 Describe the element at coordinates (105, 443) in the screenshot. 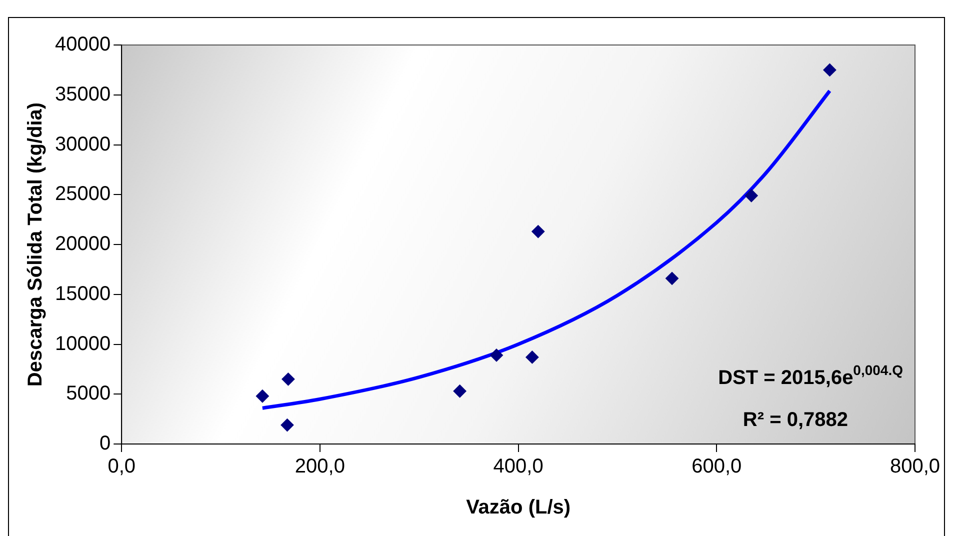

I see `y-tick-label: 0` at that location.